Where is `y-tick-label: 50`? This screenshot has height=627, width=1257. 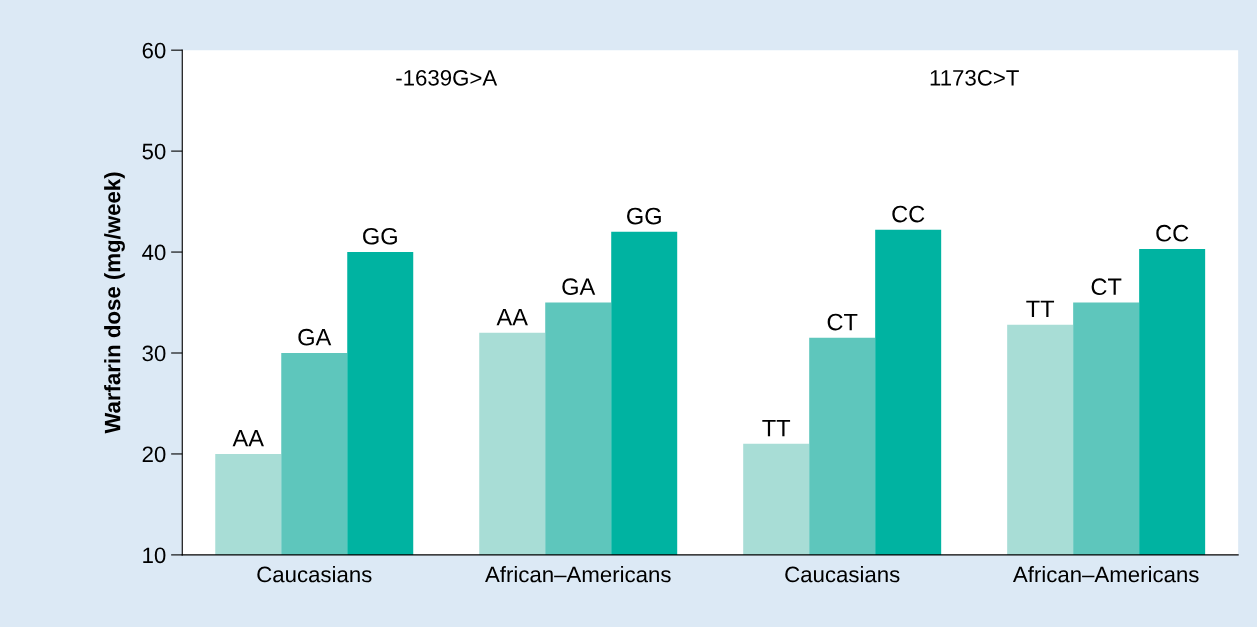 y-tick-label: 50 is located at coordinates (154, 151).